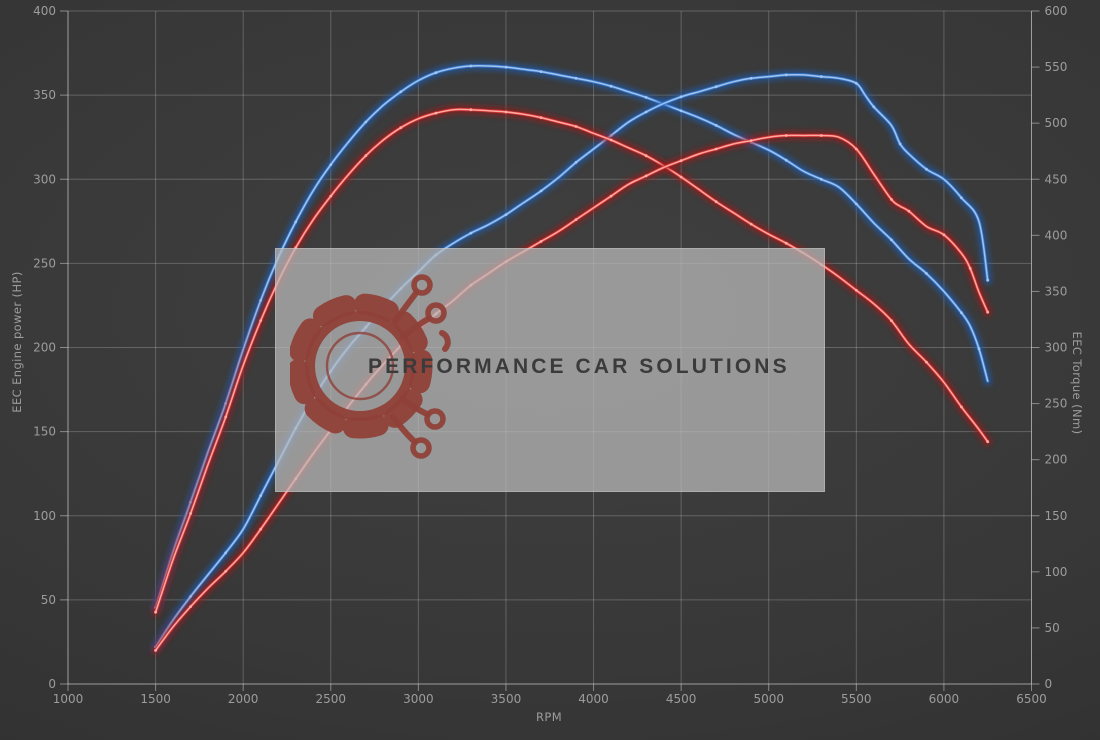 The width and height of the screenshot is (1100, 740). I want to click on y-left-tick-label: 100, so click(44, 516).